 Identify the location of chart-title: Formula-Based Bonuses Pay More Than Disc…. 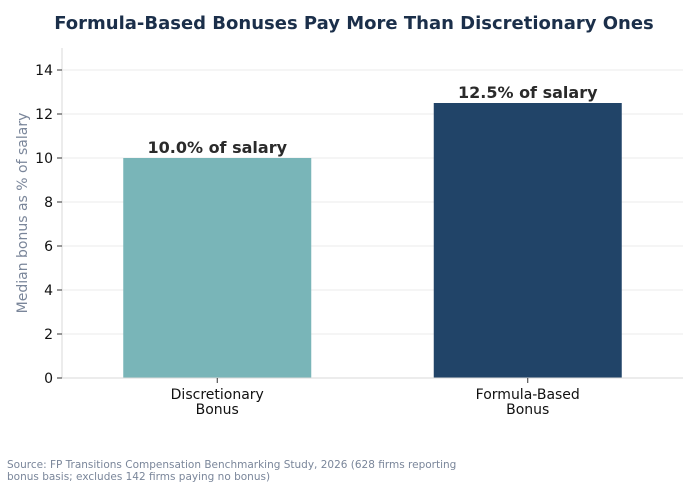
(354, 23).